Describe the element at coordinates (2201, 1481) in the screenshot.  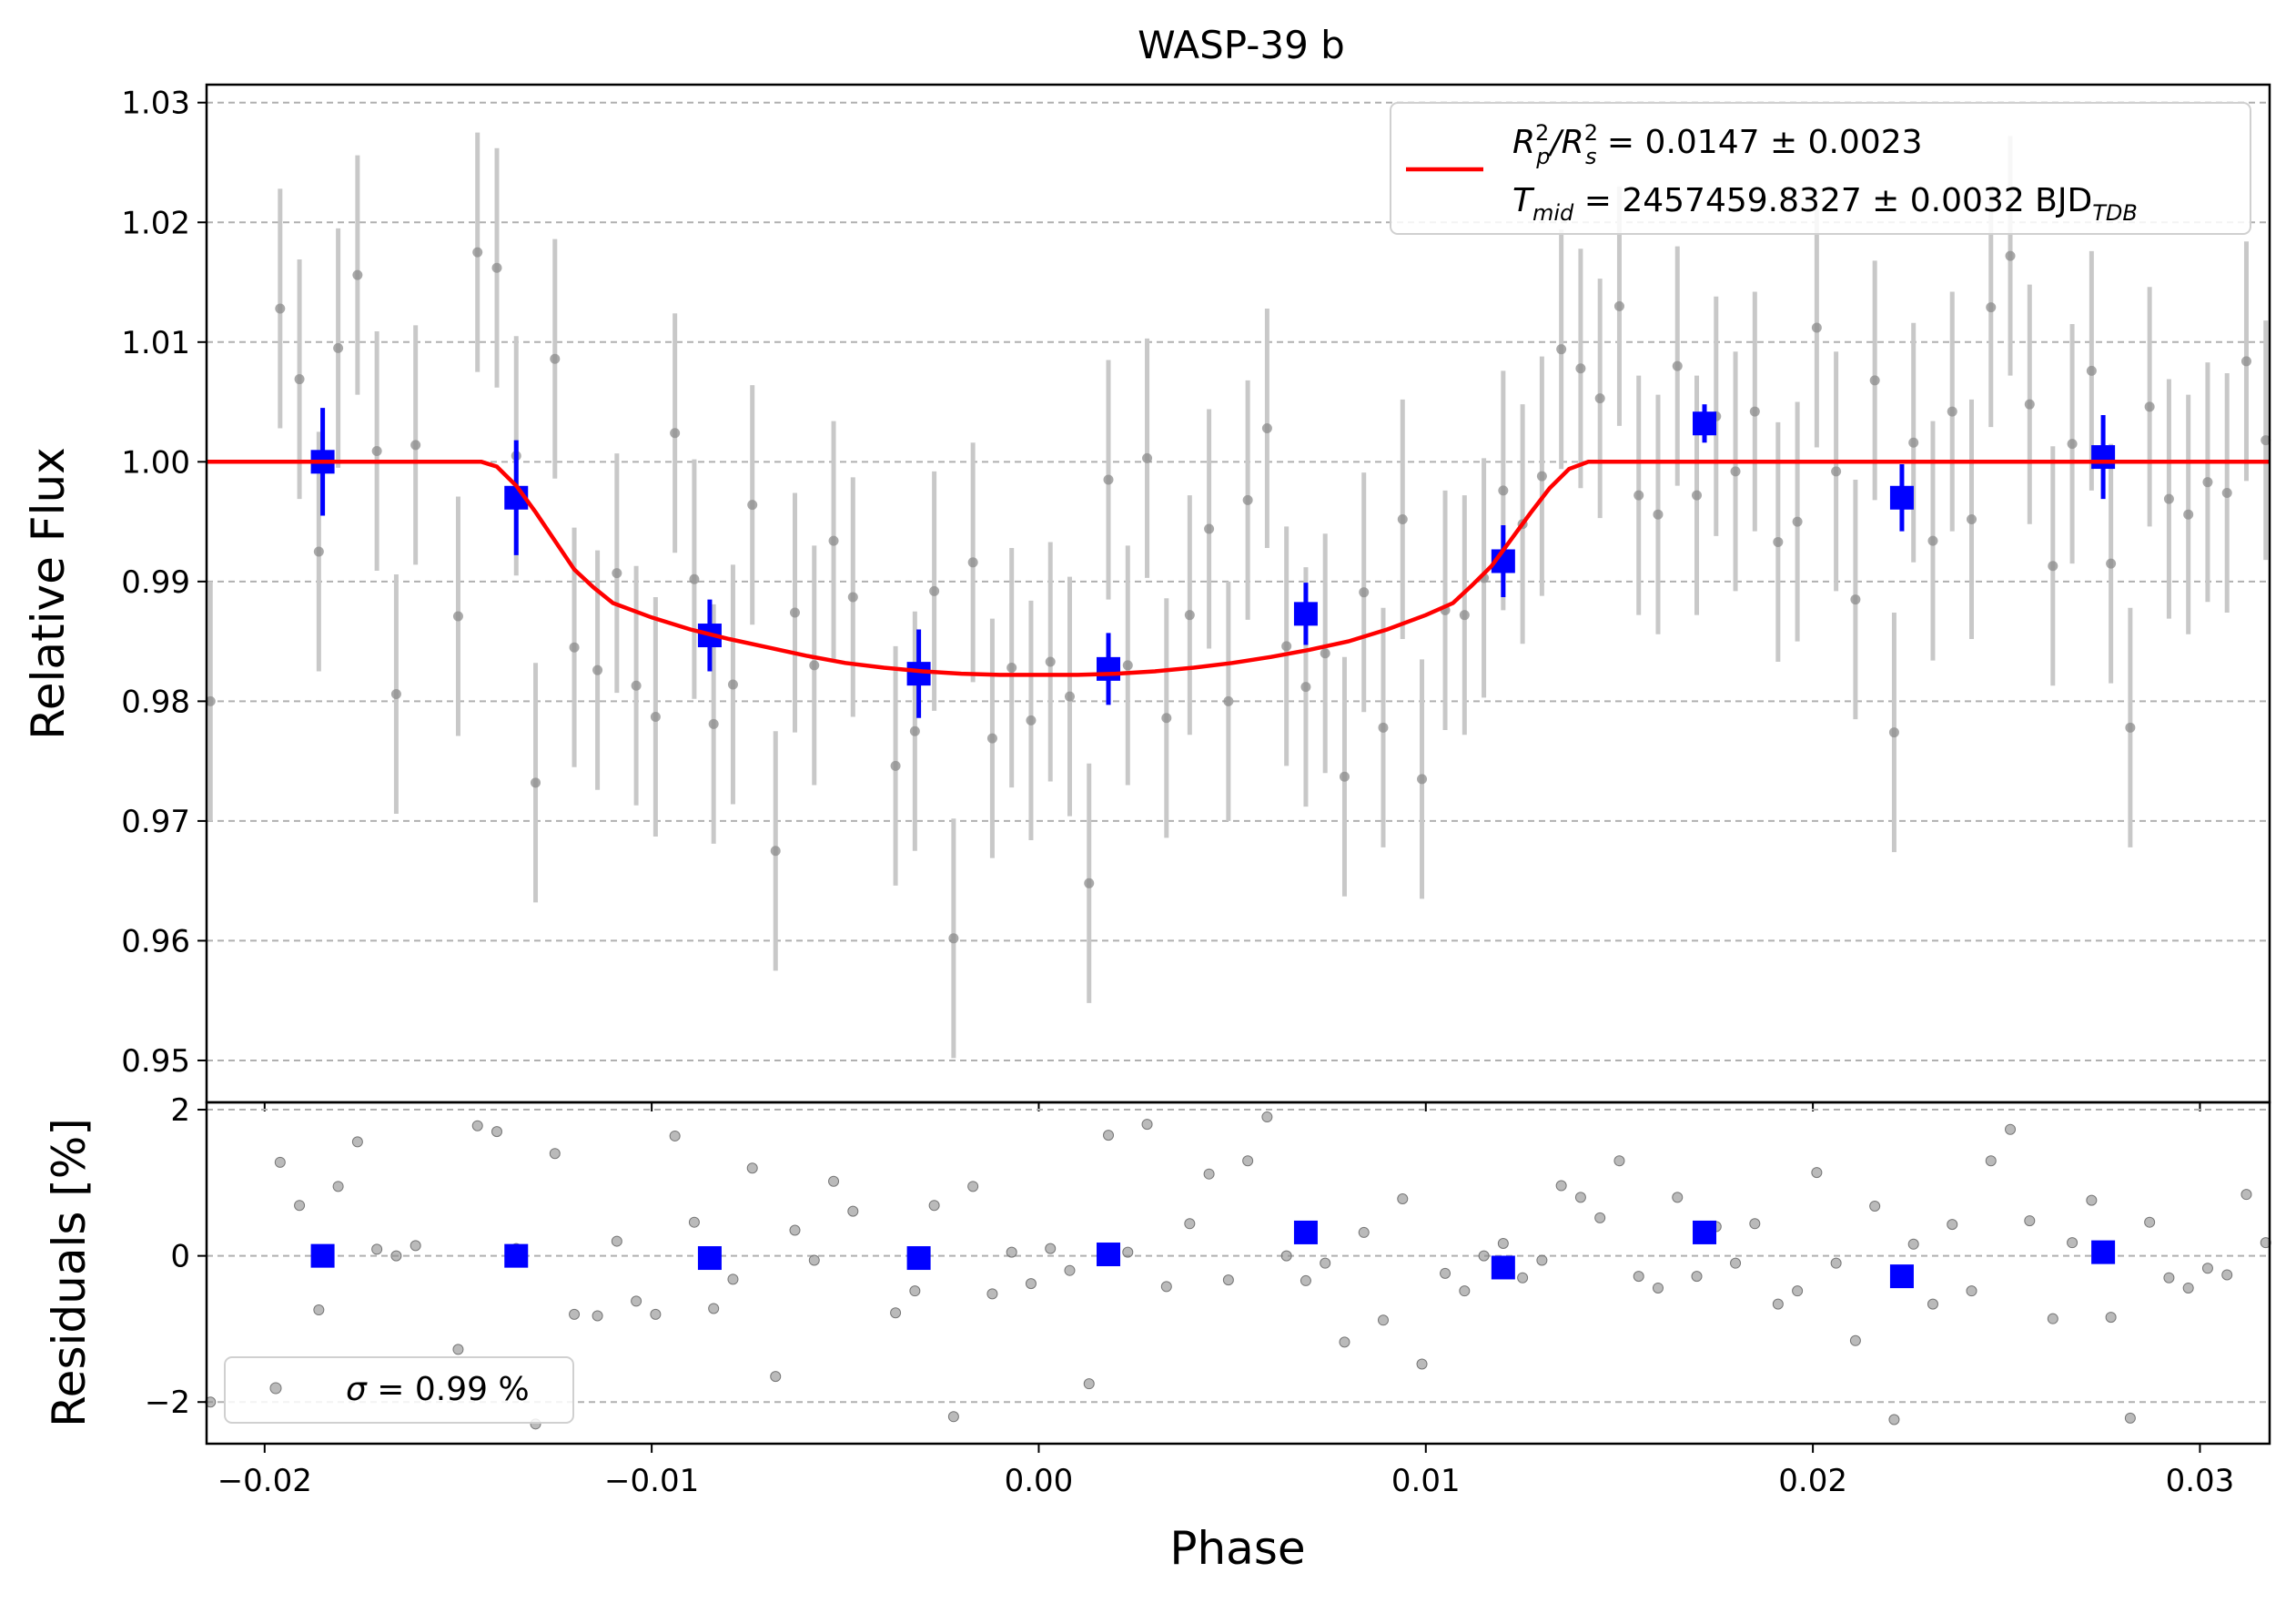
I see `x-tick-label: 0.03` at that location.